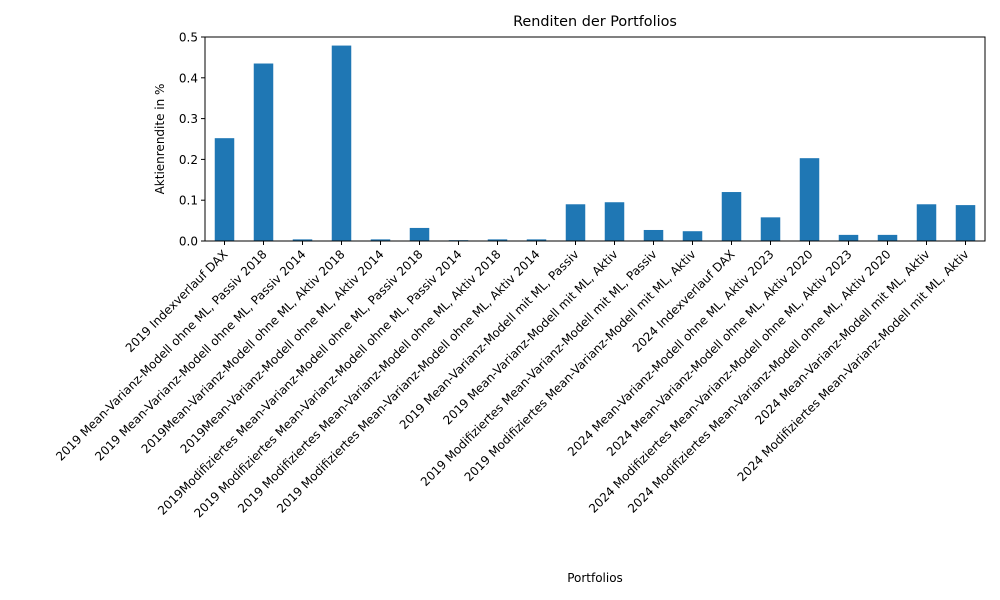  Describe the element at coordinates (188, 160) in the screenshot. I see `y-tick-label: 0.2` at that location.